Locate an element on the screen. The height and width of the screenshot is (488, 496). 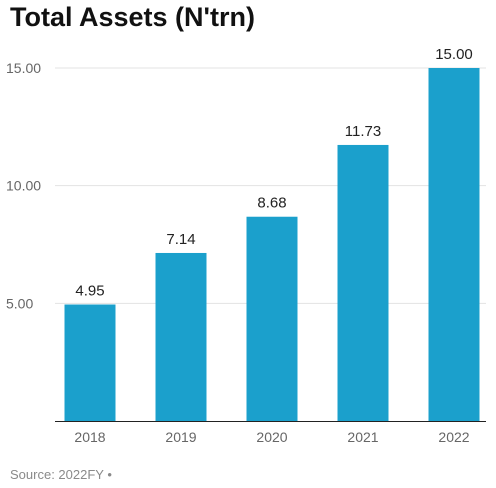
x-axis-tick-labels: 2018 2019 2020 2021 2022 is located at coordinates (271, 437).